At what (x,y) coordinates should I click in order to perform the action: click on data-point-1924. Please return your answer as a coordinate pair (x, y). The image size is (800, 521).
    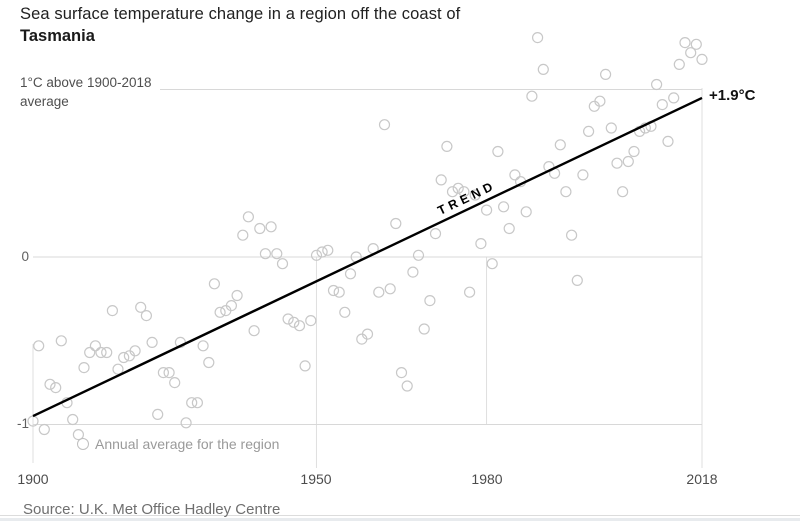
    Looking at the image, I should click on (169, 373).